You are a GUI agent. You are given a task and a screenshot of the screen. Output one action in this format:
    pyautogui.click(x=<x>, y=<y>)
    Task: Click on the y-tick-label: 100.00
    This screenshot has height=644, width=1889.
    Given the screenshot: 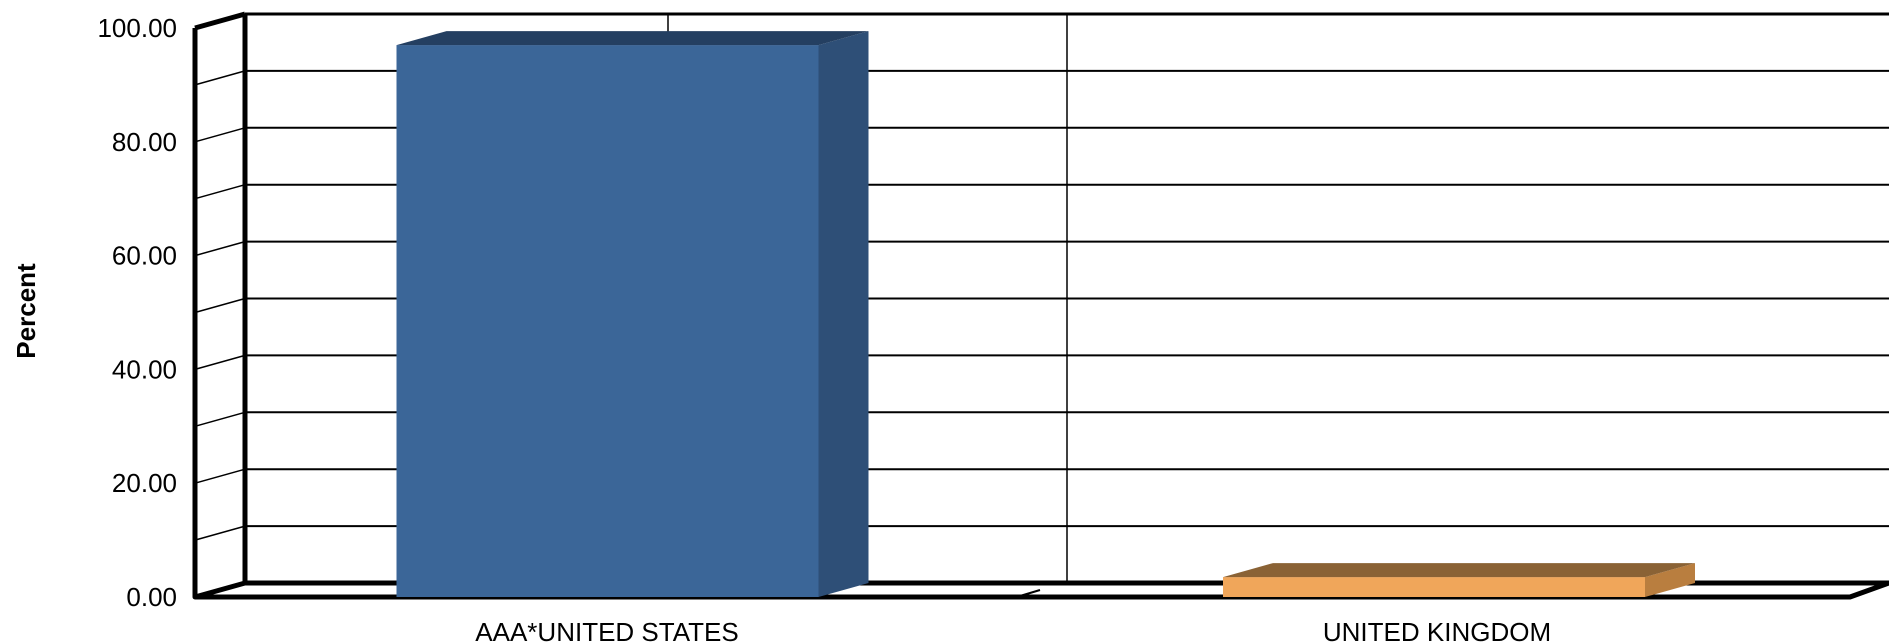 What is the action you would take?
    pyautogui.click(x=137, y=28)
    